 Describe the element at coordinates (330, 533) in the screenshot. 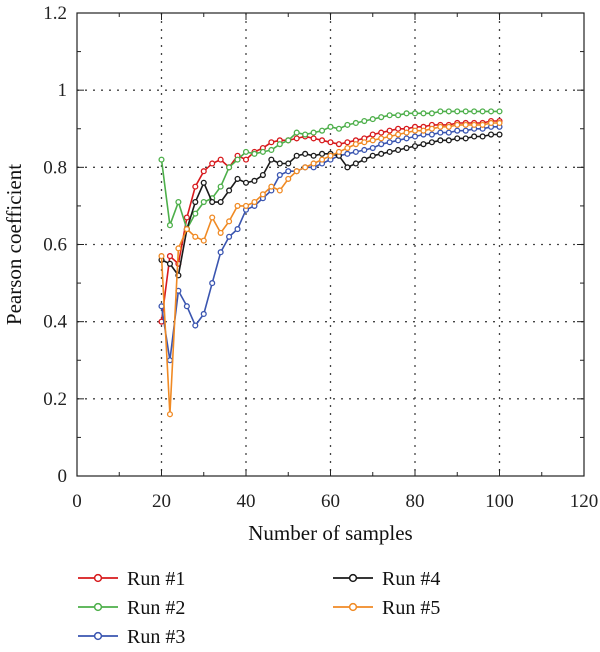

I see `x-axis-title: Number of samples` at that location.